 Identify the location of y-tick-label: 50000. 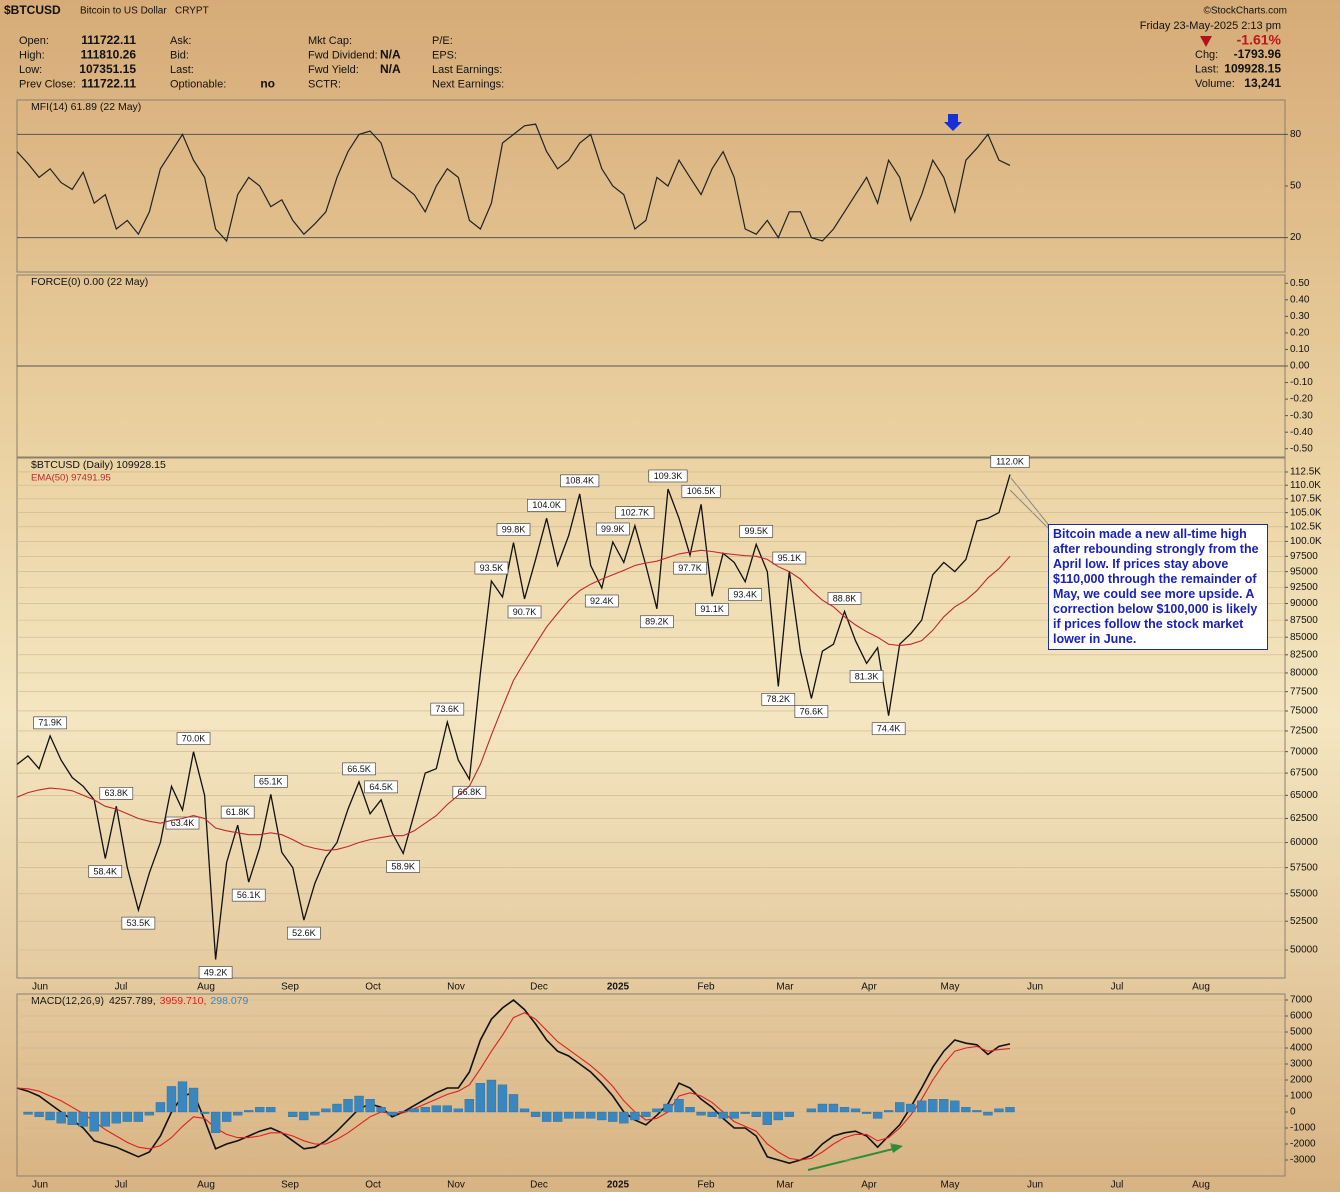
(1304, 950).